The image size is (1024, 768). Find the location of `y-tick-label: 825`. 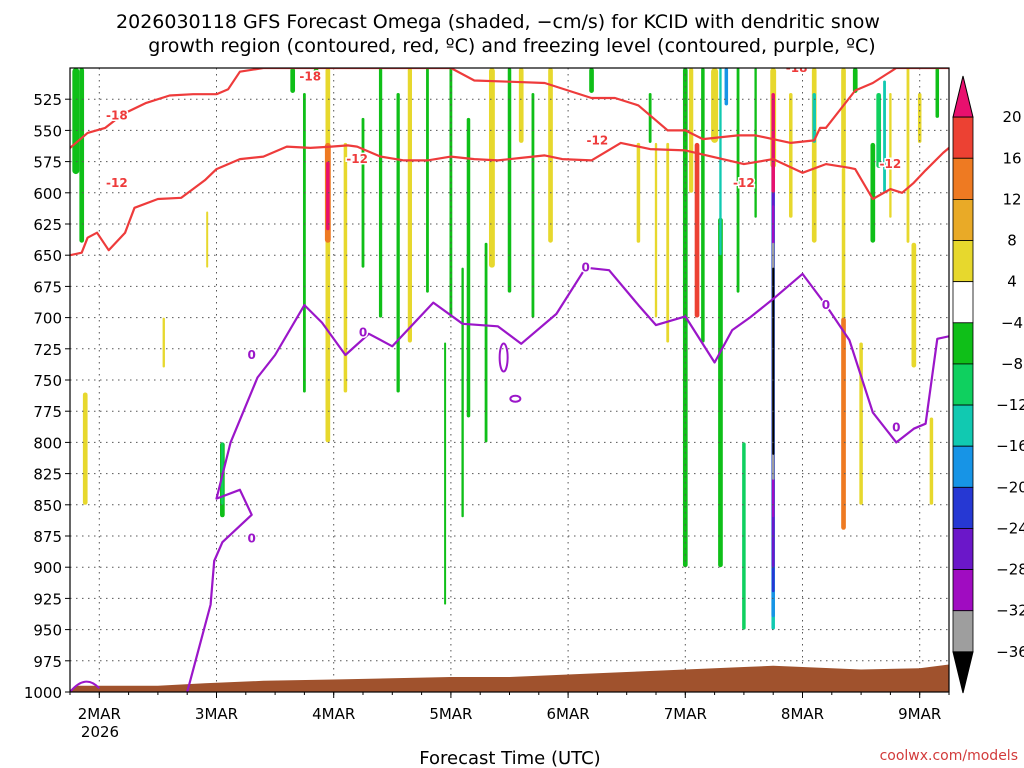

y-tick-label: 825 is located at coordinates (47, 475).